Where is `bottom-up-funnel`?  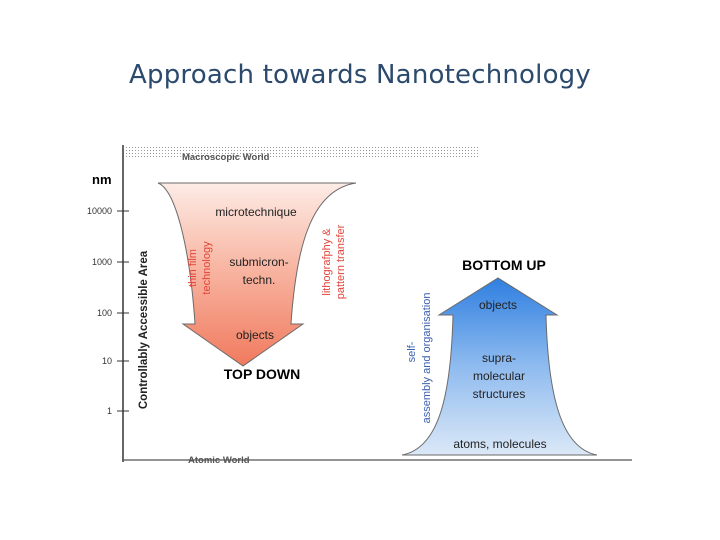
bottom-up-funnel is located at coordinates (499, 366).